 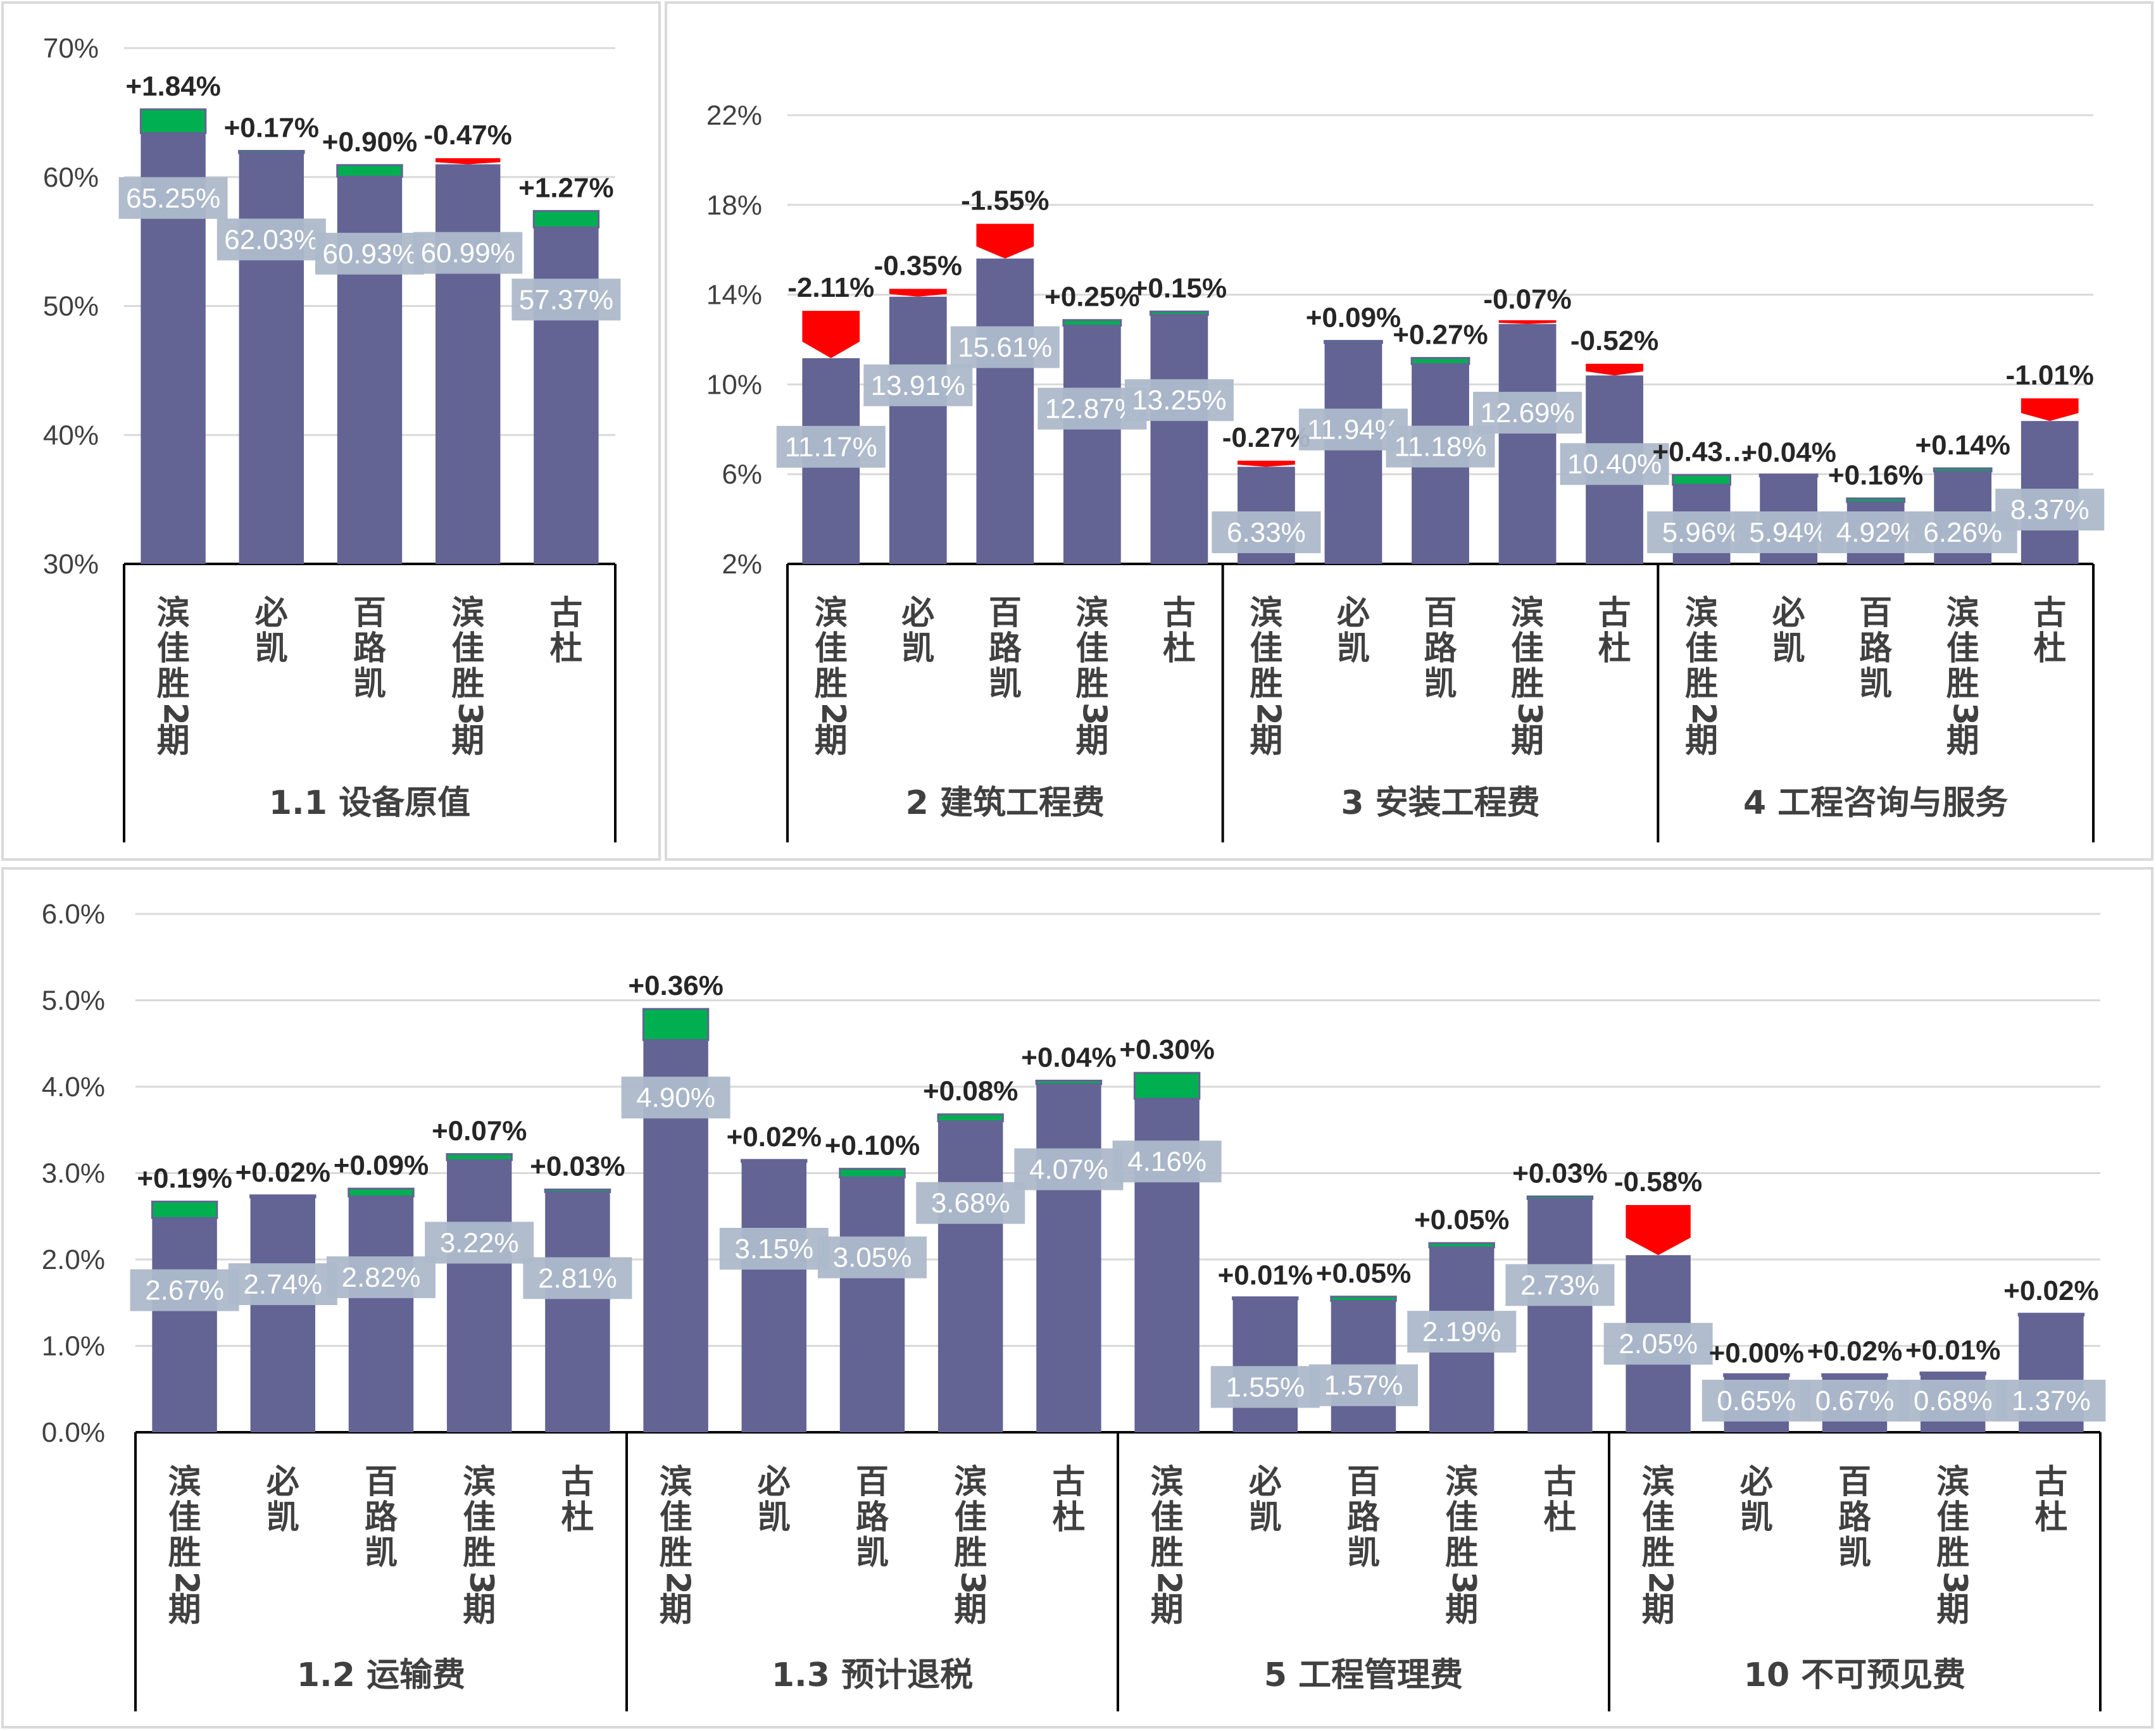 What do you see at coordinates (1461, 1331) in the screenshot?
I see `value-label: 2.19%` at bounding box center [1461, 1331].